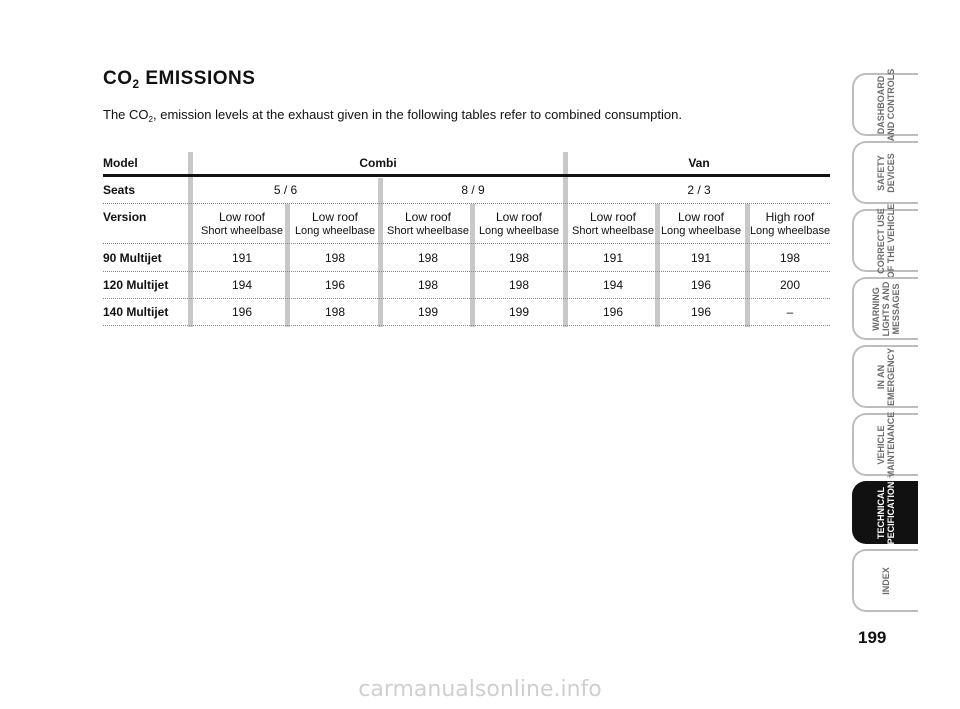  I want to click on chapter-tab-label: IN AN EMERGENCY, so click(886, 376).